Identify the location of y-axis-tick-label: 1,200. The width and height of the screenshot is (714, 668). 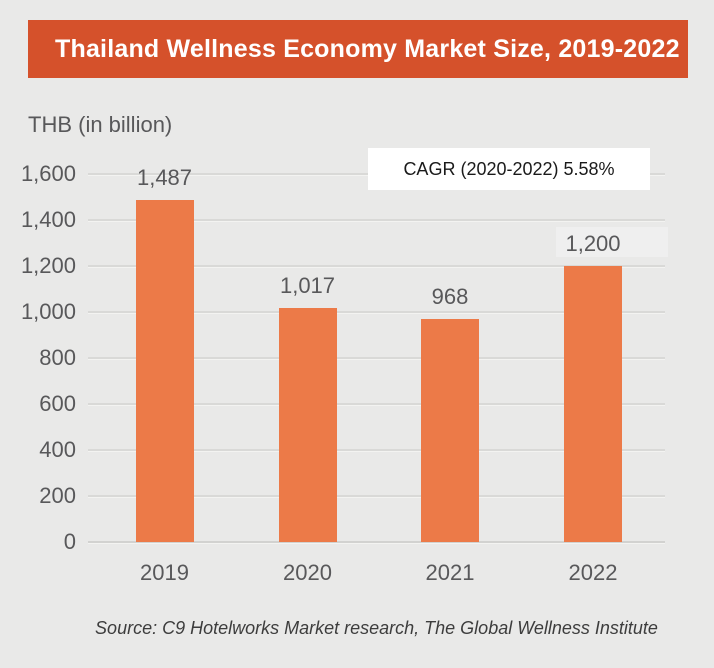
(48, 265).